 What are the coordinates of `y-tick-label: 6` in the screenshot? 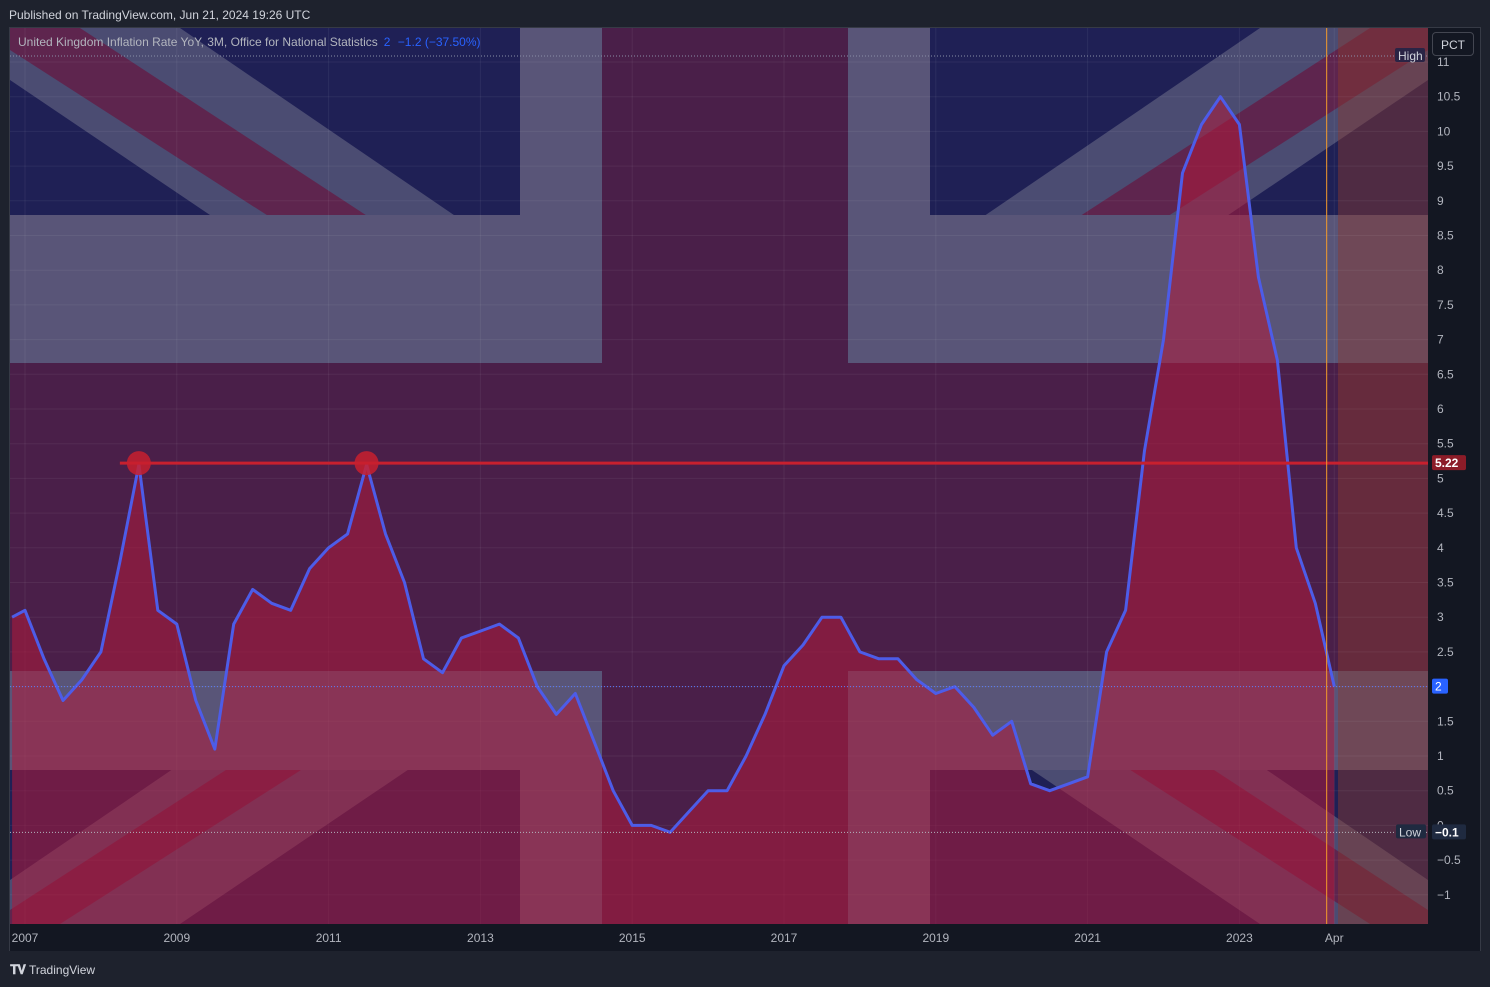 It's located at (1440, 409).